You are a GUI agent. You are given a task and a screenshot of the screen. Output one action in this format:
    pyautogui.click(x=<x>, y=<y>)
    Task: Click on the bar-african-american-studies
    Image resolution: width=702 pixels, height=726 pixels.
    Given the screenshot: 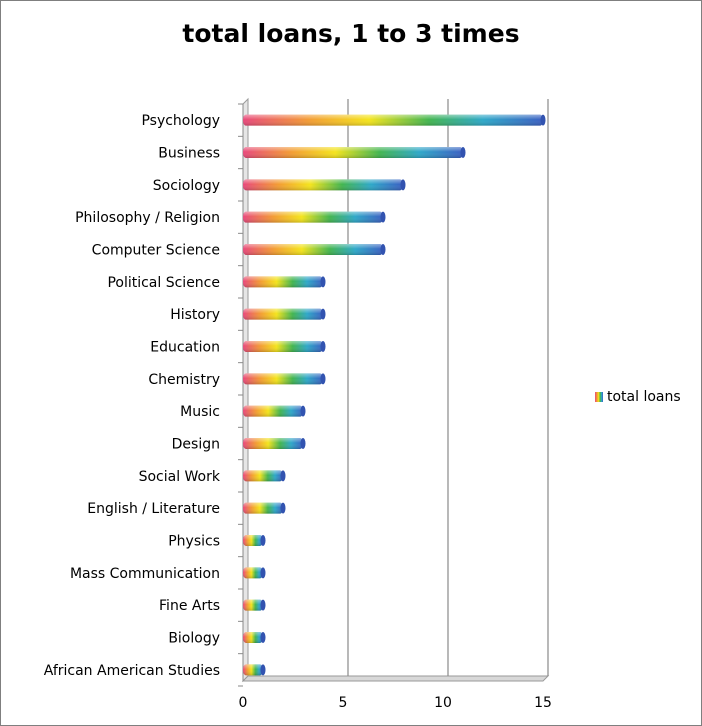 What is the action you would take?
    pyautogui.click(x=254, y=670)
    